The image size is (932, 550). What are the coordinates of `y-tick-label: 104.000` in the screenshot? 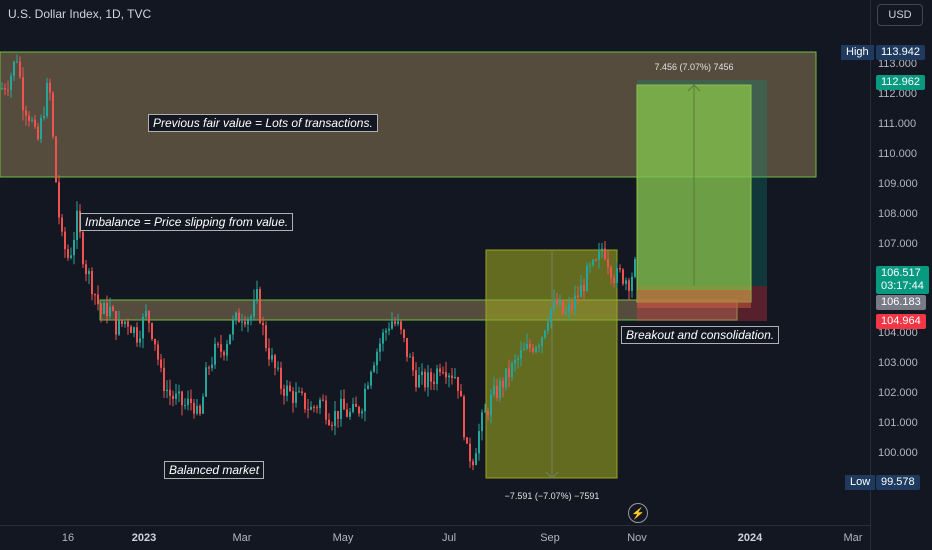 It's located at (898, 333).